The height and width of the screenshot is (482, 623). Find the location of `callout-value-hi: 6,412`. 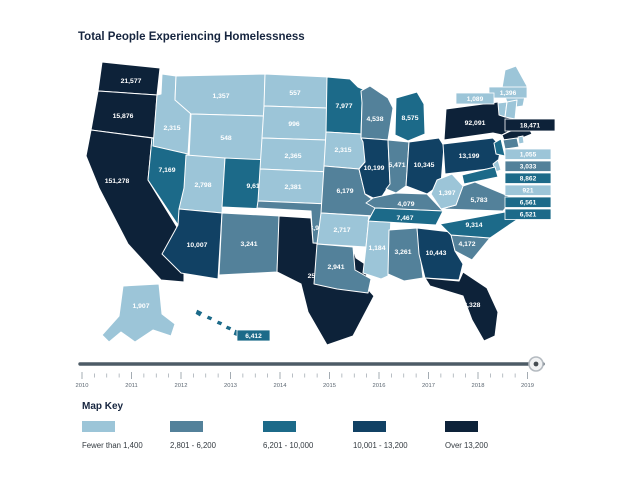

callout-value-hi: 6,412 is located at coordinates (253, 336).